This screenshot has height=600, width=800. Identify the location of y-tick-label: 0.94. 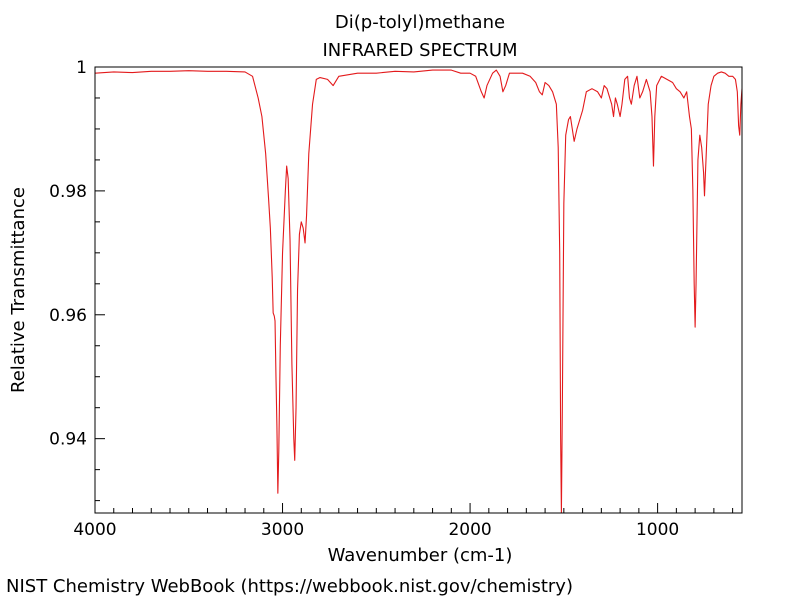
(68, 440).